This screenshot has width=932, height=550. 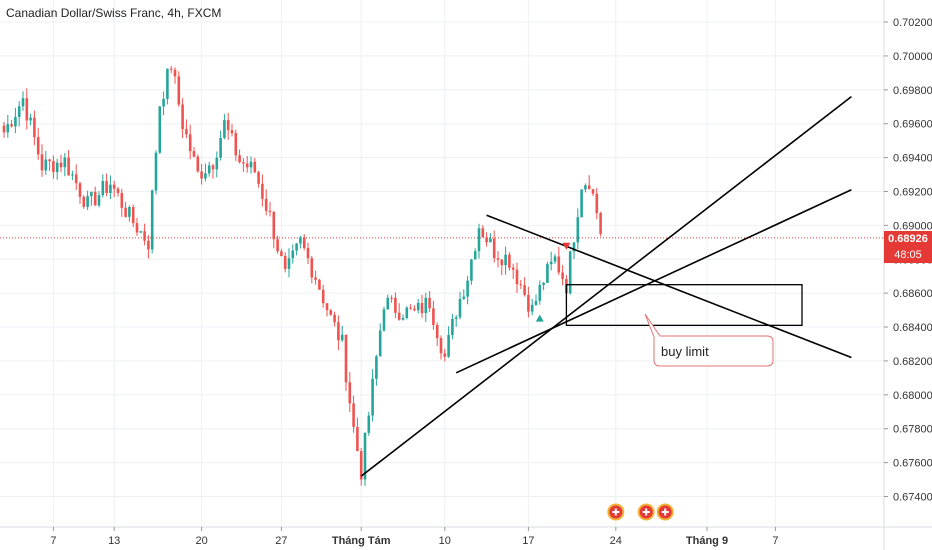 What do you see at coordinates (912, 294) in the screenshot?
I see `price-tick-label: 0.68600` at bounding box center [912, 294].